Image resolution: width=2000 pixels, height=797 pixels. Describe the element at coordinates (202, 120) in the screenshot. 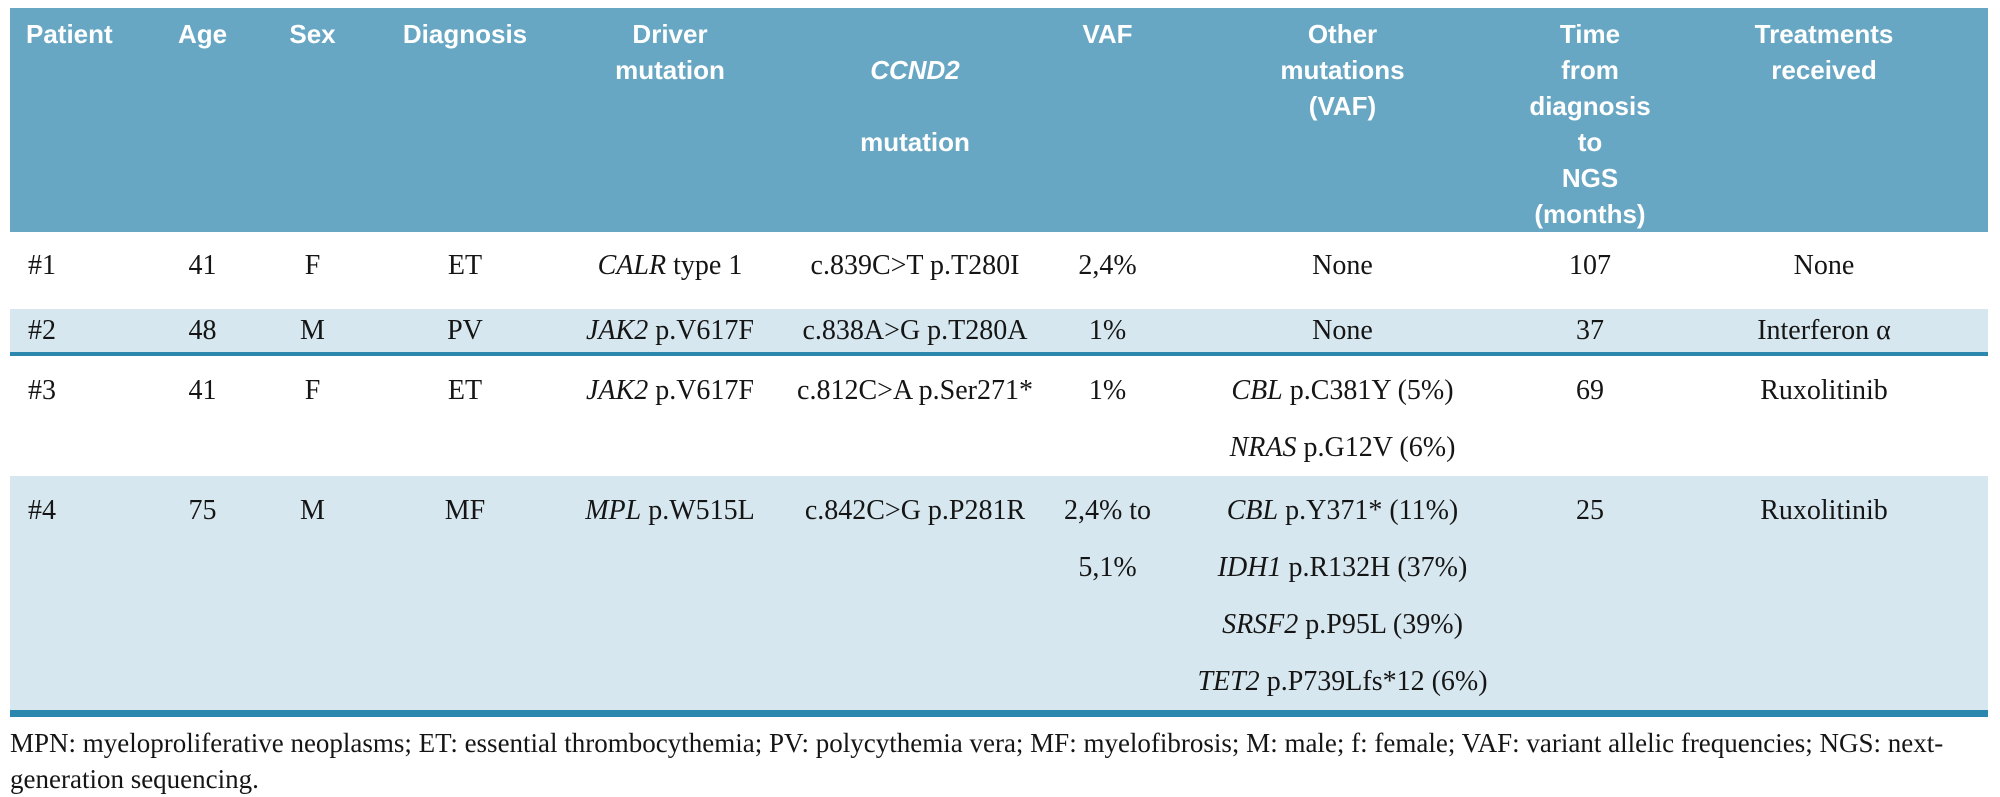

I see `col-header-age: Age` at that location.